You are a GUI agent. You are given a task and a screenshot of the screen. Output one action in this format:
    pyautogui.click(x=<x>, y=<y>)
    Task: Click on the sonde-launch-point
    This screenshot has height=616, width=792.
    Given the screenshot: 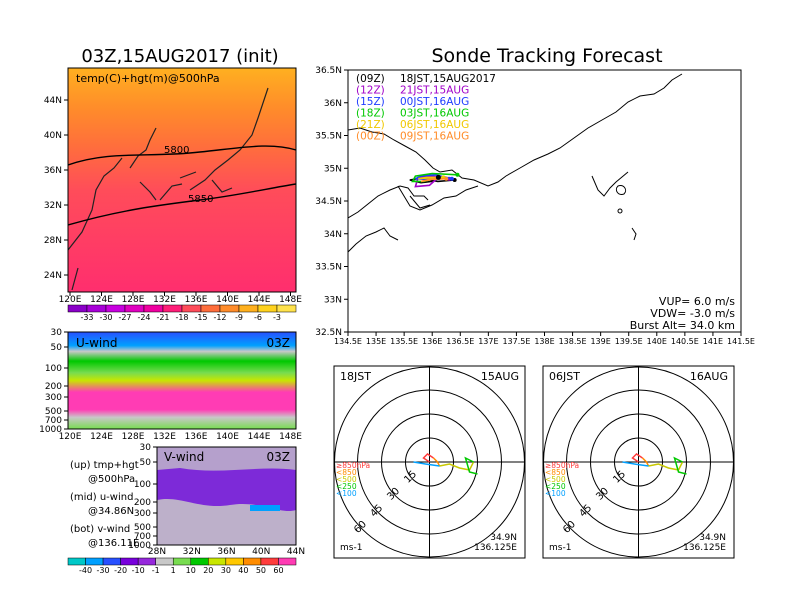 What is the action you would take?
    pyautogui.click(x=438, y=177)
    